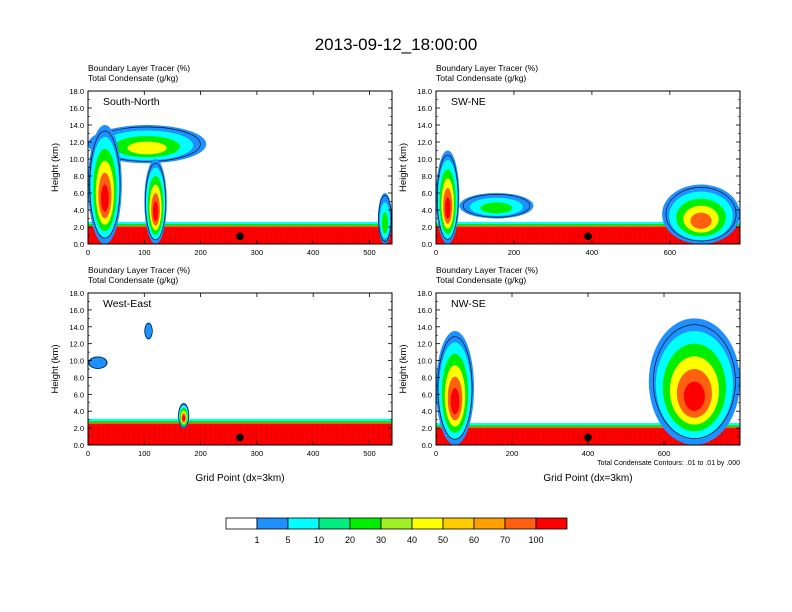 Image resolution: width=792 pixels, height=612 pixels. What do you see at coordinates (256, 540) in the screenshot?
I see `colorbar-label: 1` at bounding box center [256, 540].